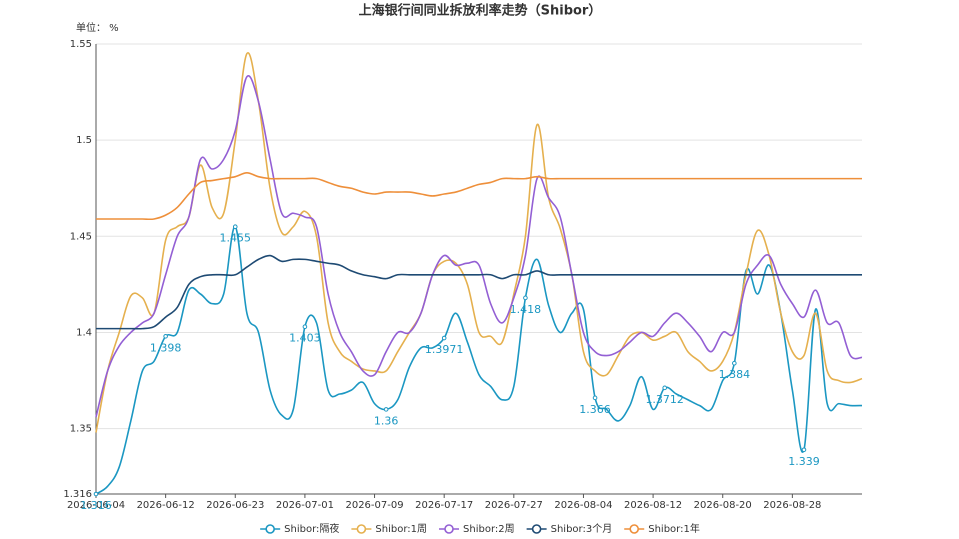  I want to click on x-tick-label: 2026-06-04, so click(96, 505).